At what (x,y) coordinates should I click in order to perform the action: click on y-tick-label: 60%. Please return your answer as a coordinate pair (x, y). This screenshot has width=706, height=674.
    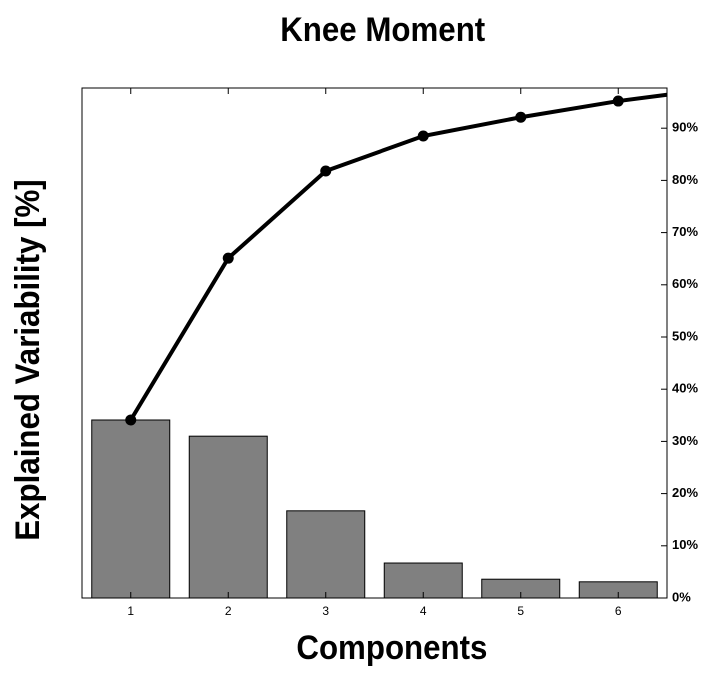
    Looking at the image, I should click on (685, 283).